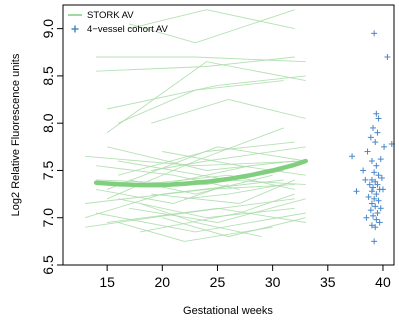  Describe the element at coordinates (16, 134) in the screenshot. I see `y-axis-title: Log2 Relative Fluorescence units` at that location.